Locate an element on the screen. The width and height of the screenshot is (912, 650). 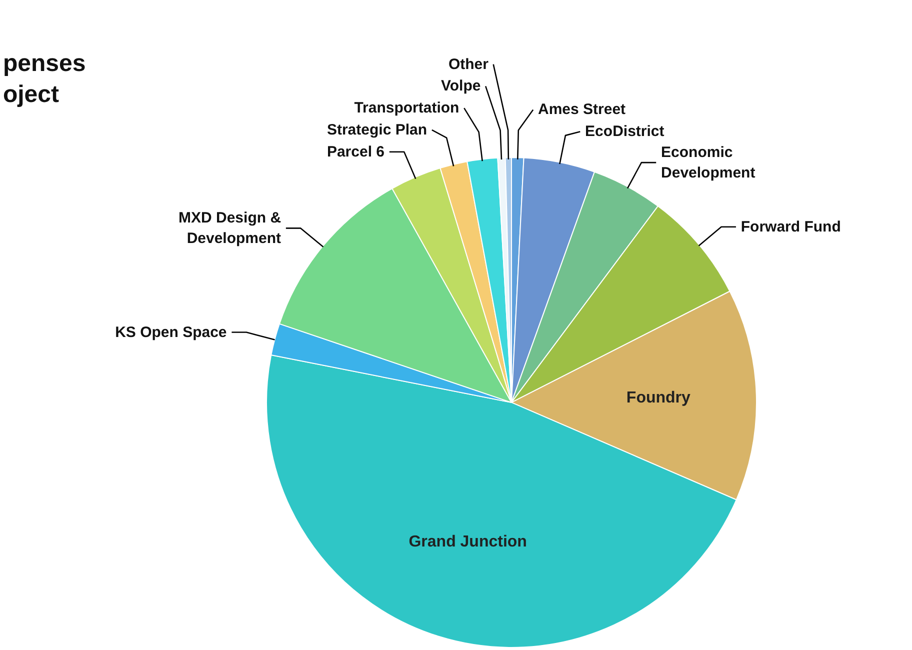
slice-label: Foundry is located at coordinates (658, 397).